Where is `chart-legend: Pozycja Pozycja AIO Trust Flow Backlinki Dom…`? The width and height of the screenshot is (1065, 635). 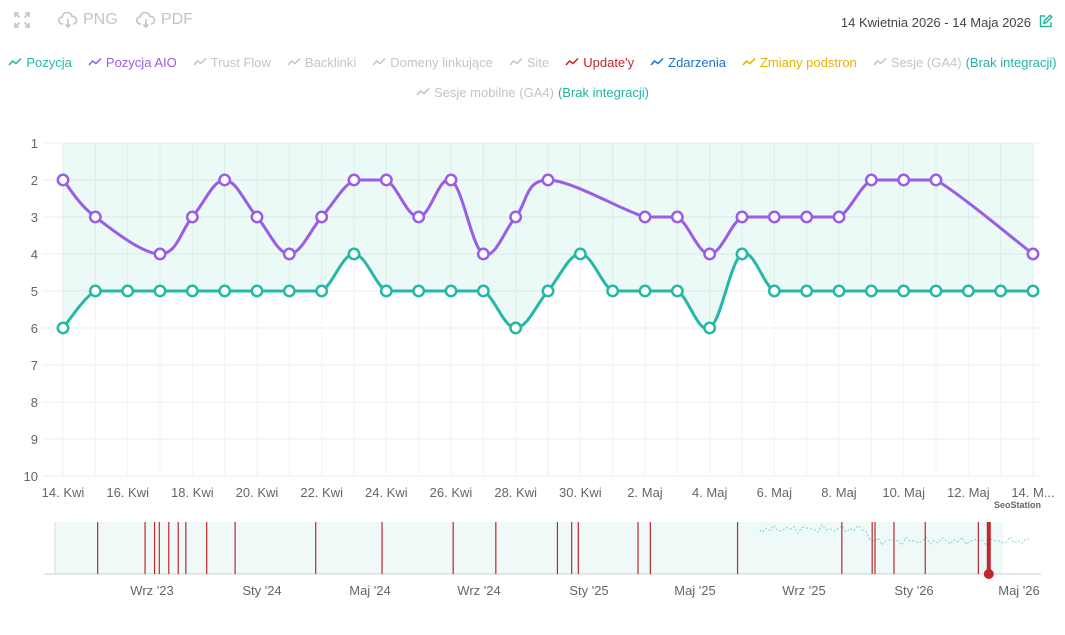 chart-legend: Pozycja Pozycja AIO Trust Flow Backlinki Dom… is located at coordinates (532, 82).